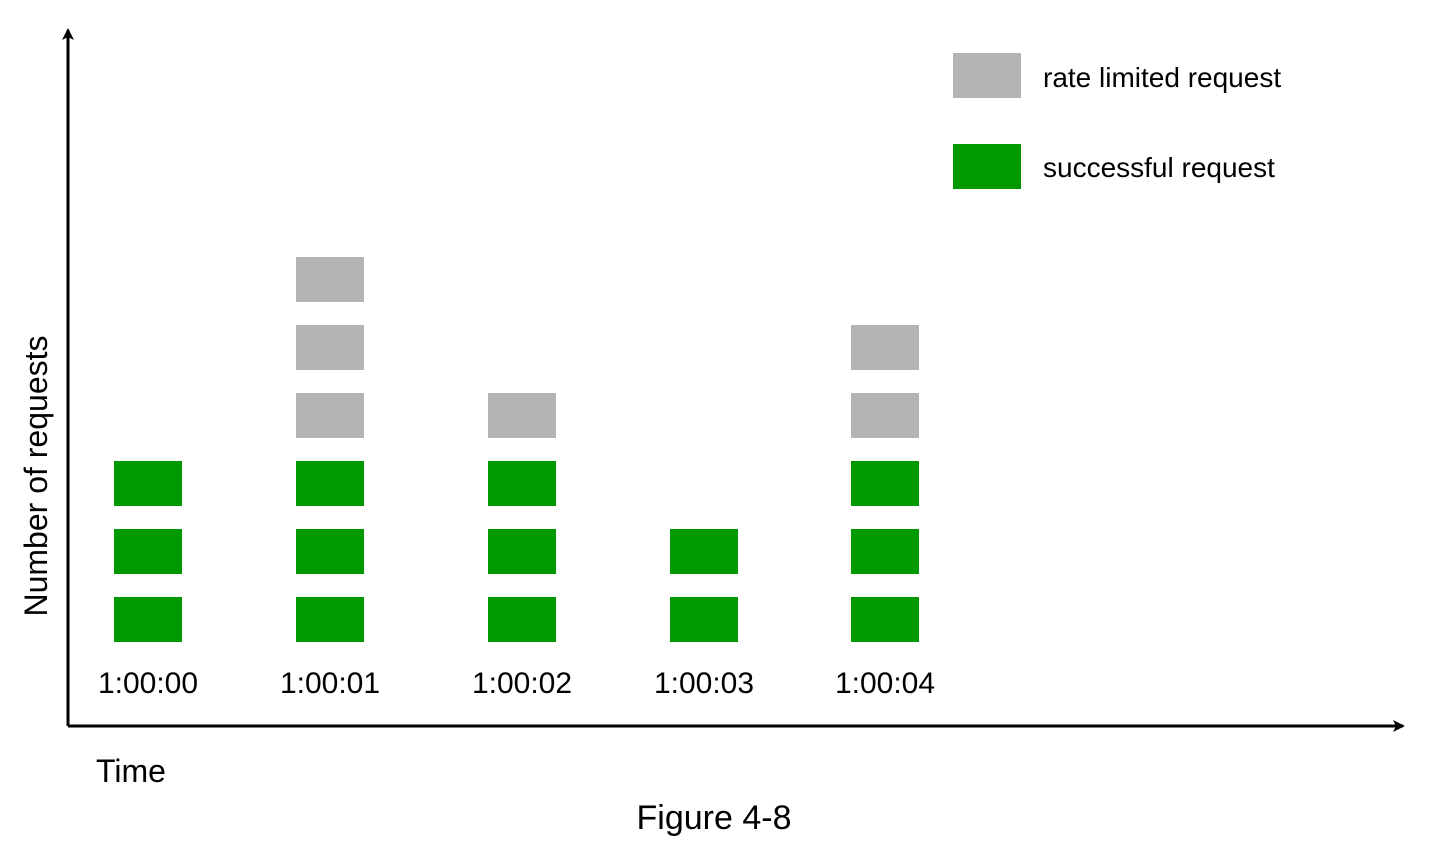 Image resolution: width=1431 pixels, height=841 pixels. I want to click on legend-swatch-rate-limited, so click(987, 75).